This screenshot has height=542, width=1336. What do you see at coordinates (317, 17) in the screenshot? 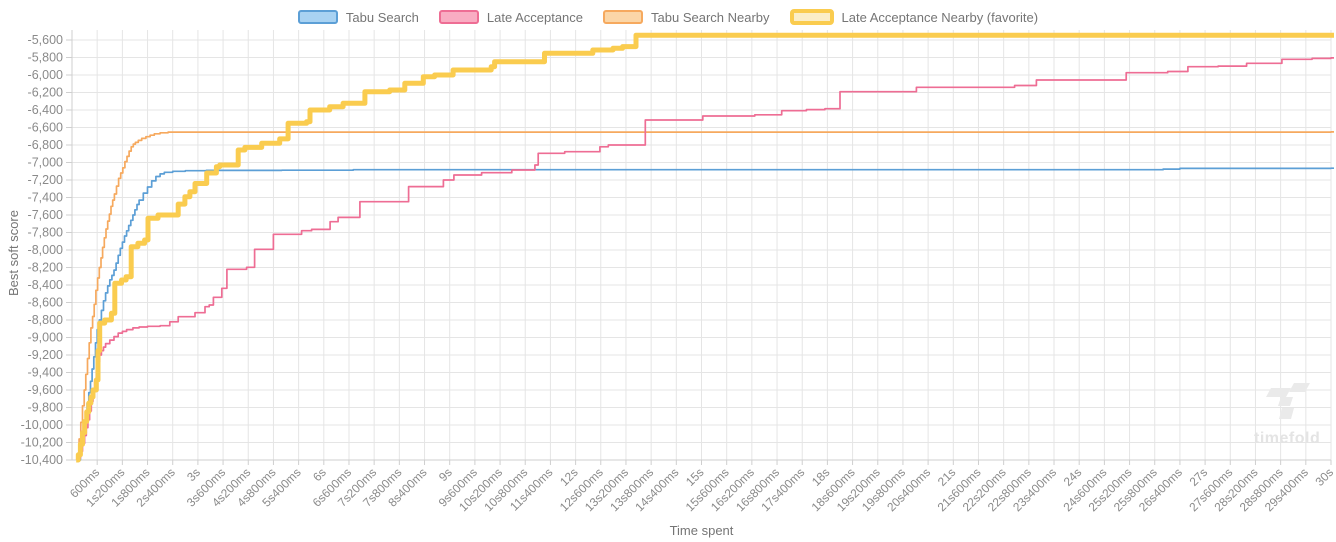
I see `legend-swatch-tabu-search` at bounding box center [317, 17].